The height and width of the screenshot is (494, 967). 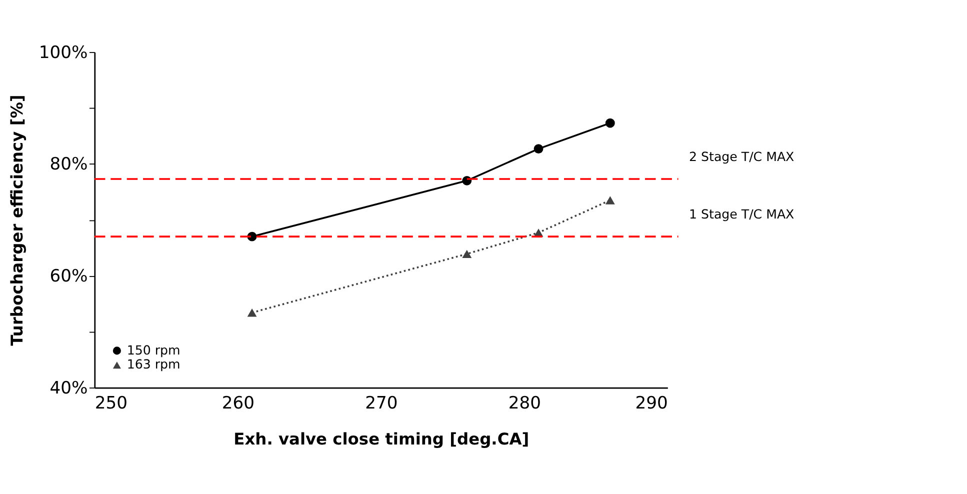 I want to click on x-tick-label: 250, so click(x=111, y=404).